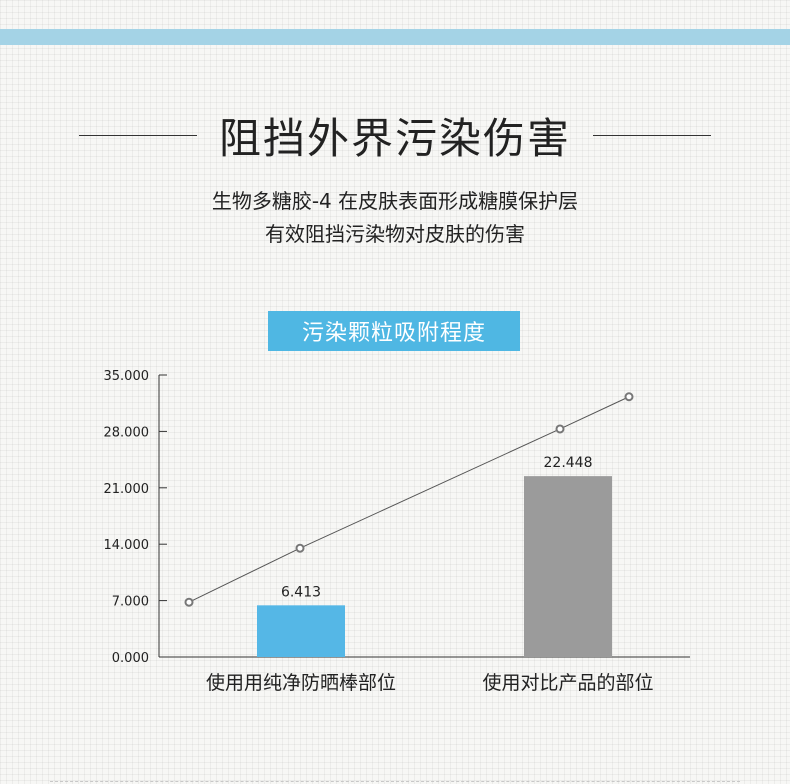  I want to click on bottom-divider, so click(395, 781).